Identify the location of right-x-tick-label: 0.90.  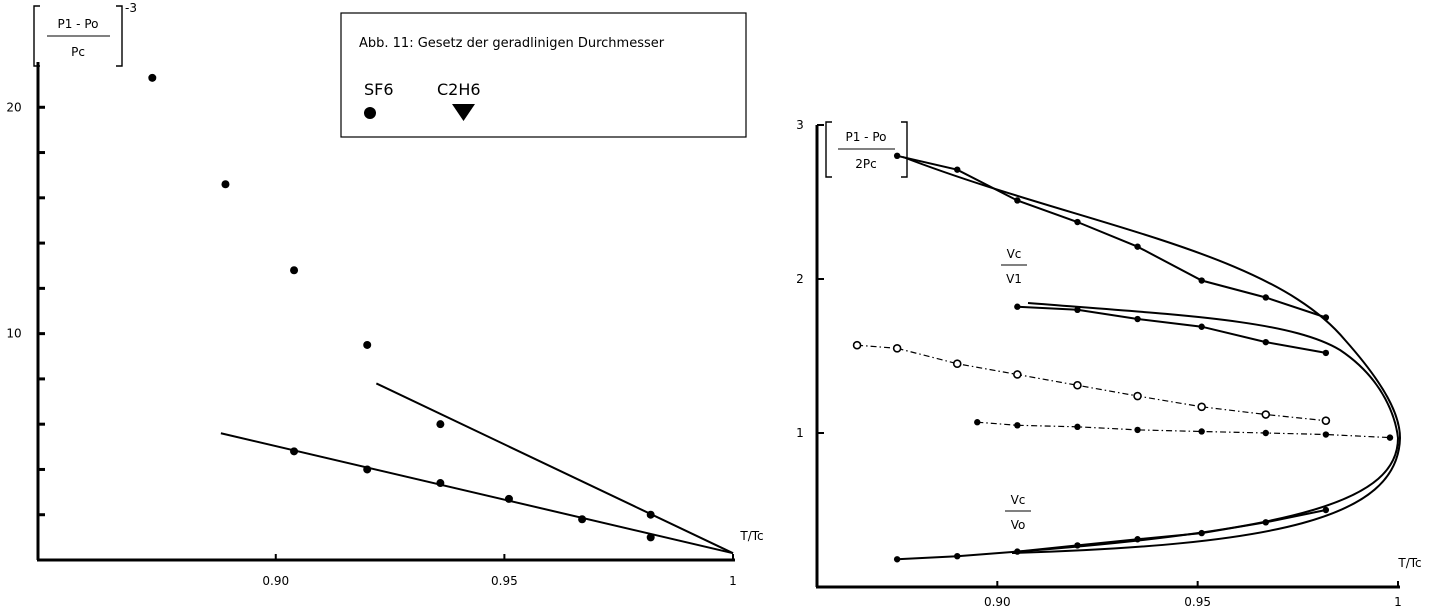
(997, 602).